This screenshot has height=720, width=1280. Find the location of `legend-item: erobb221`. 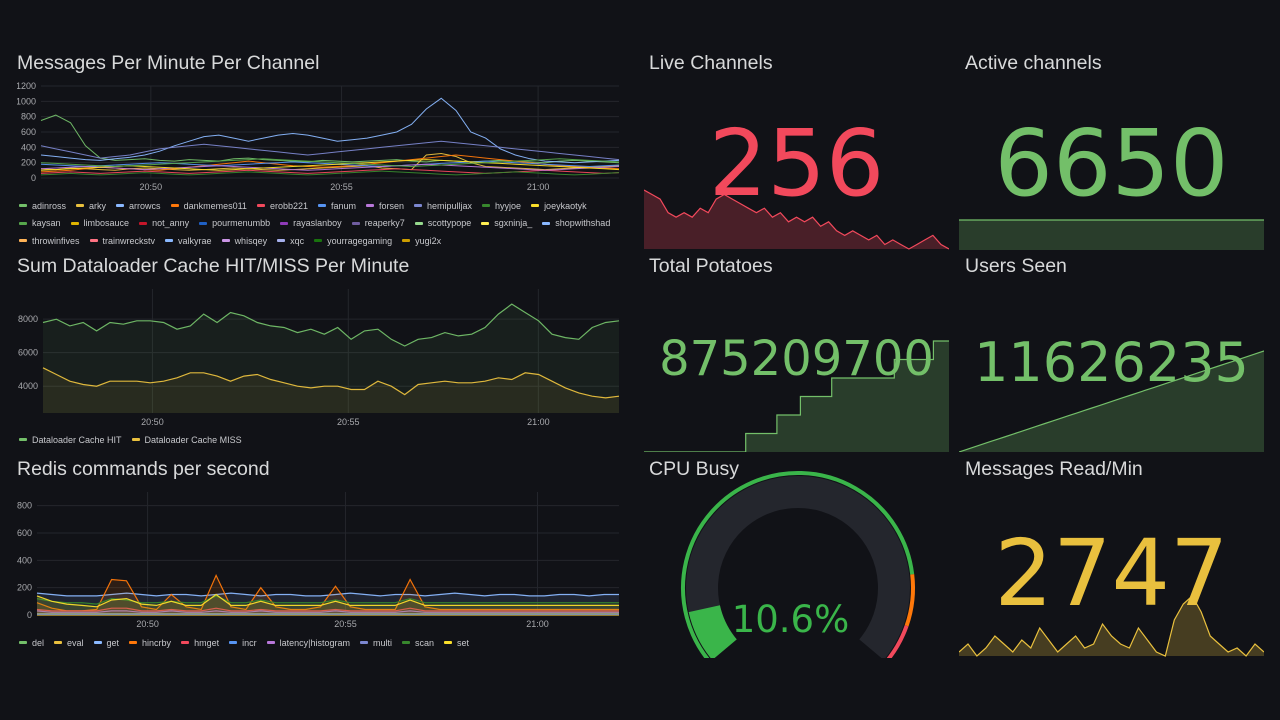

legend-item: erobb221 is located at coordinates (282, 206).